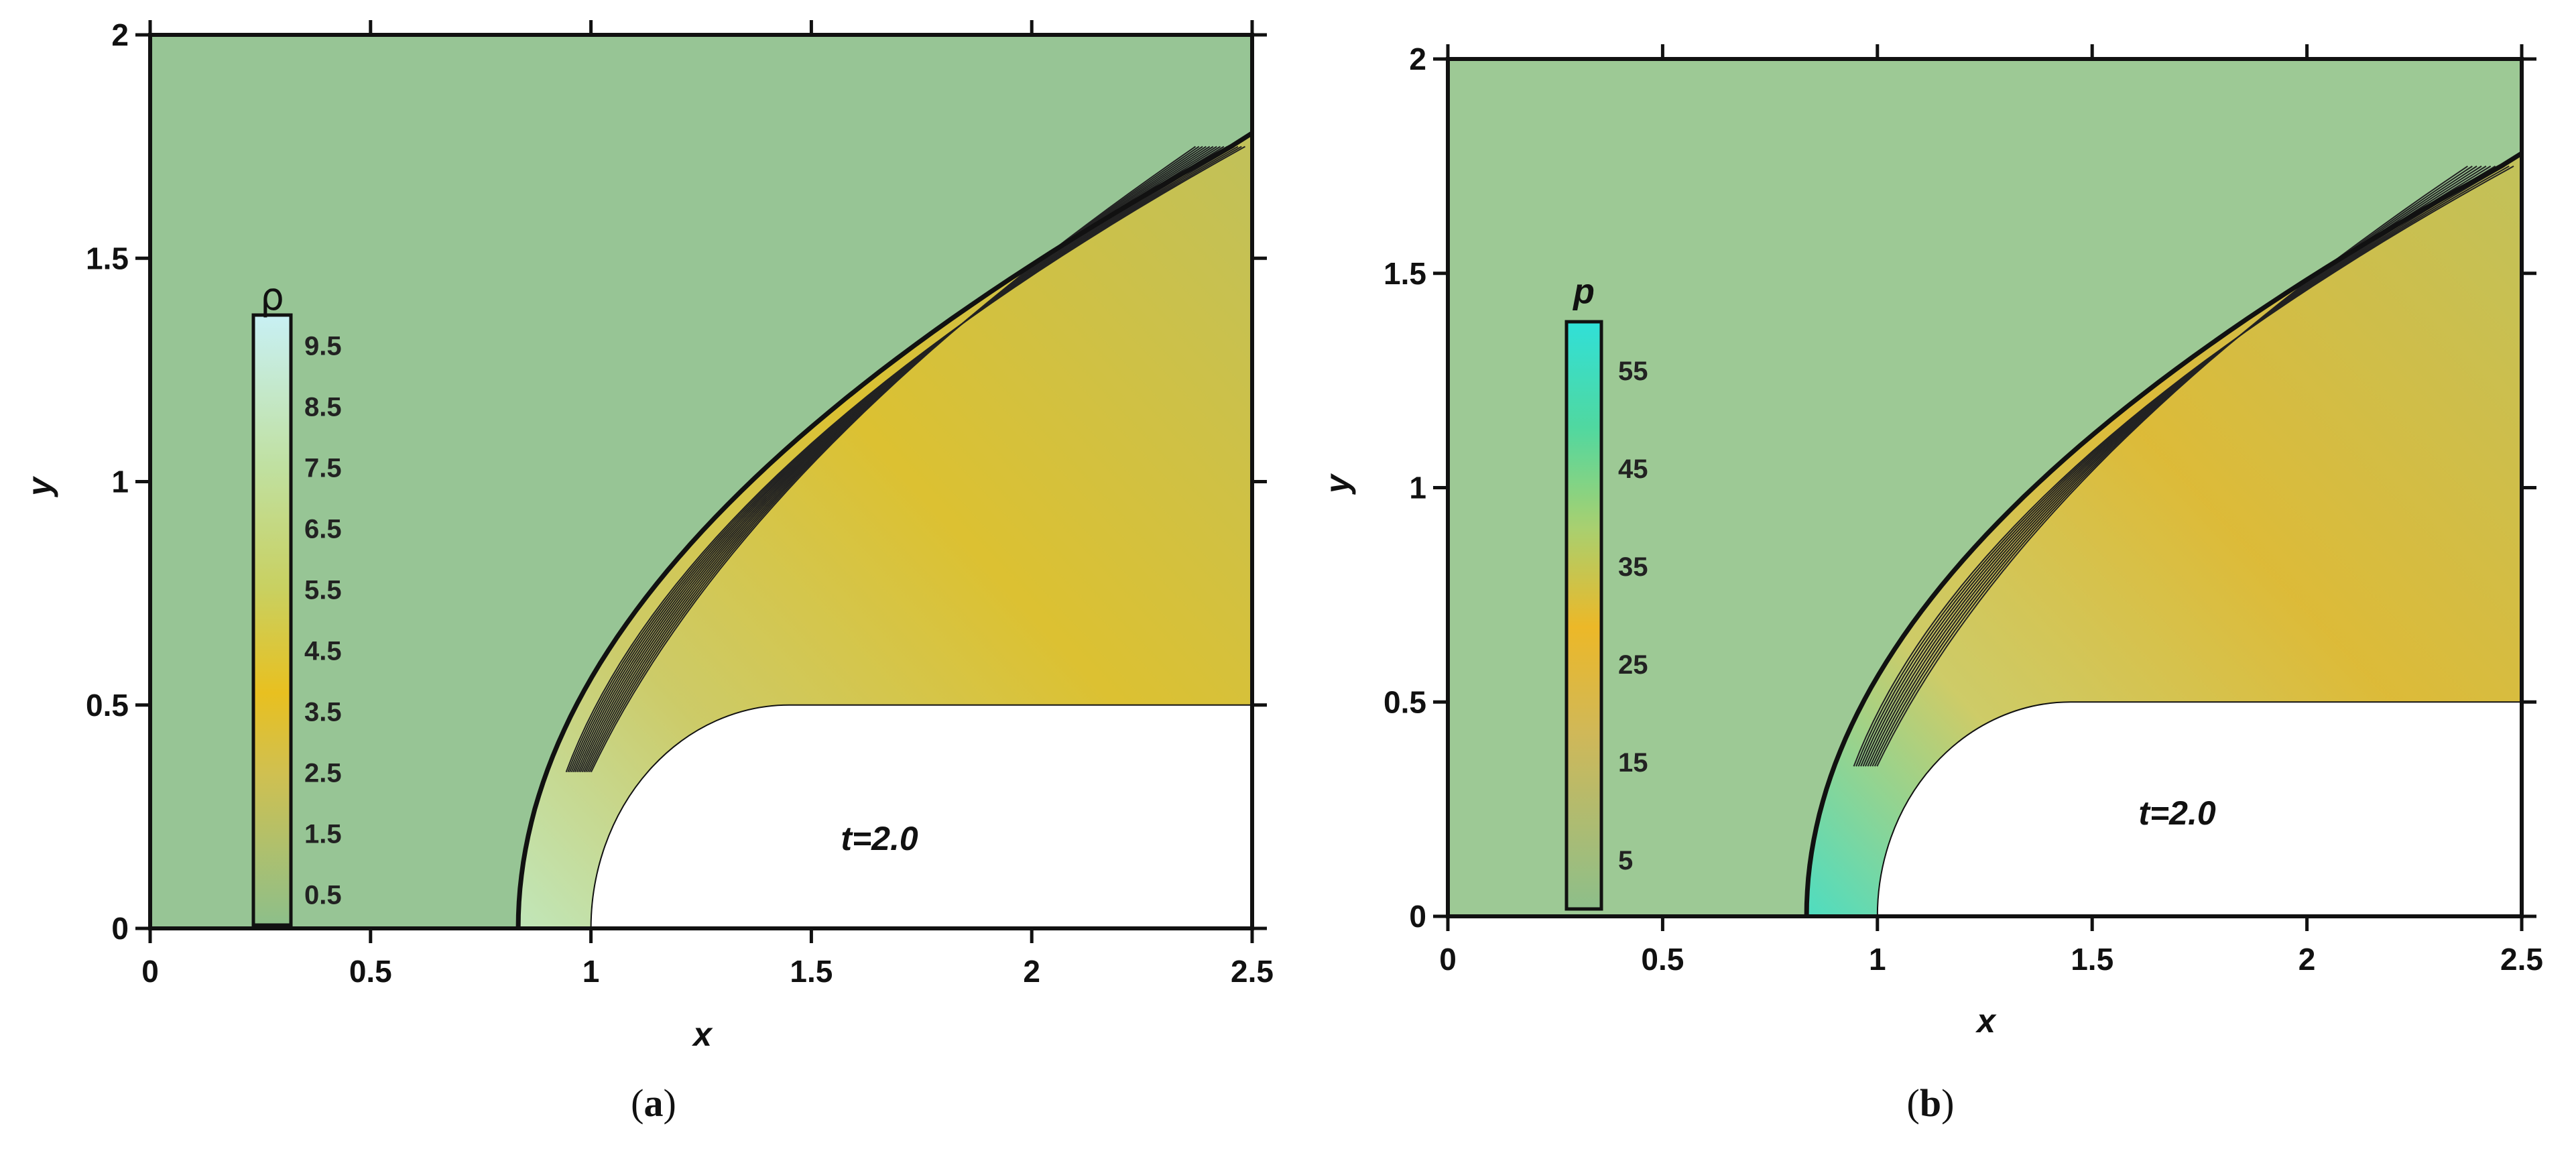 Image resolution: width=2576 pixels, height=1161 pixels. Describe the element at coordinates (120, 928) in the screenshot. I see `panel-a-y-tick-label: 0` at that location.